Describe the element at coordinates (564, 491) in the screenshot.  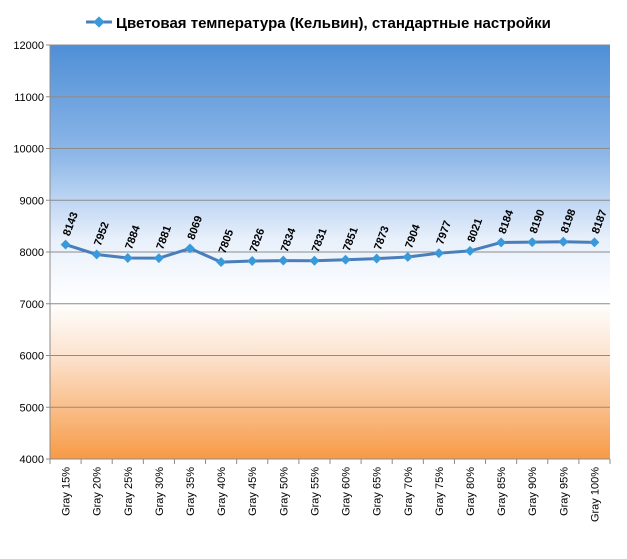
I see `x-tick-label: Gray 95%` at that location.